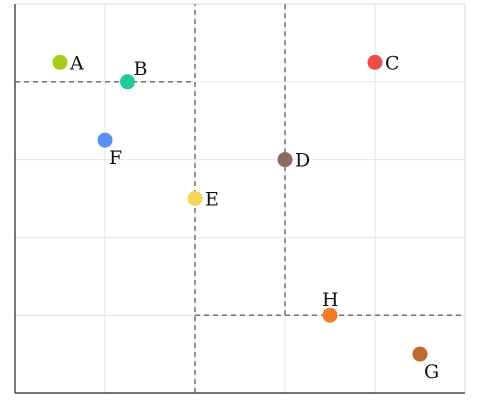 Image resolution: width=480 pixels, height=402 pixels. Describe the element at coordinates (115, 158) in the screenshot. I see `point-label-f: F` at that location.